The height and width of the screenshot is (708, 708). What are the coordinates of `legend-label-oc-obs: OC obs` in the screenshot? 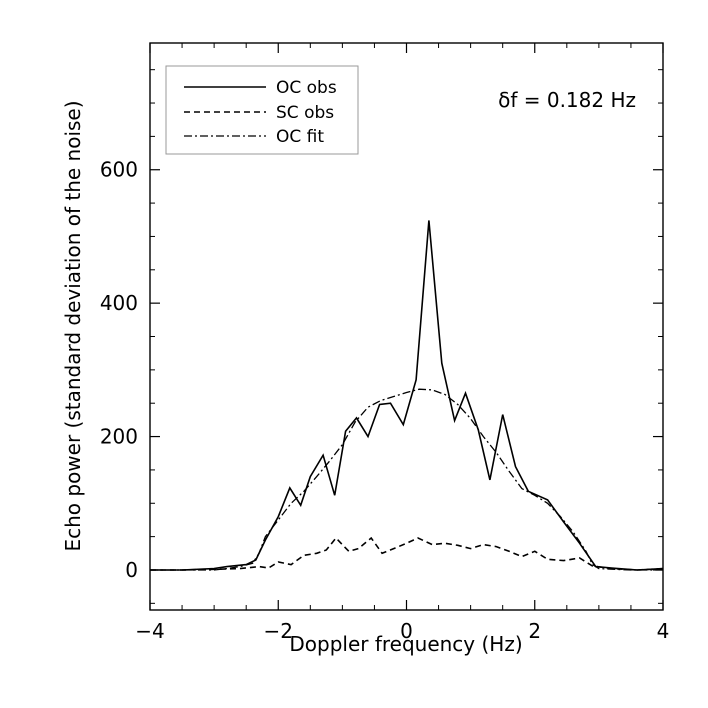 It's located at (306, 88).